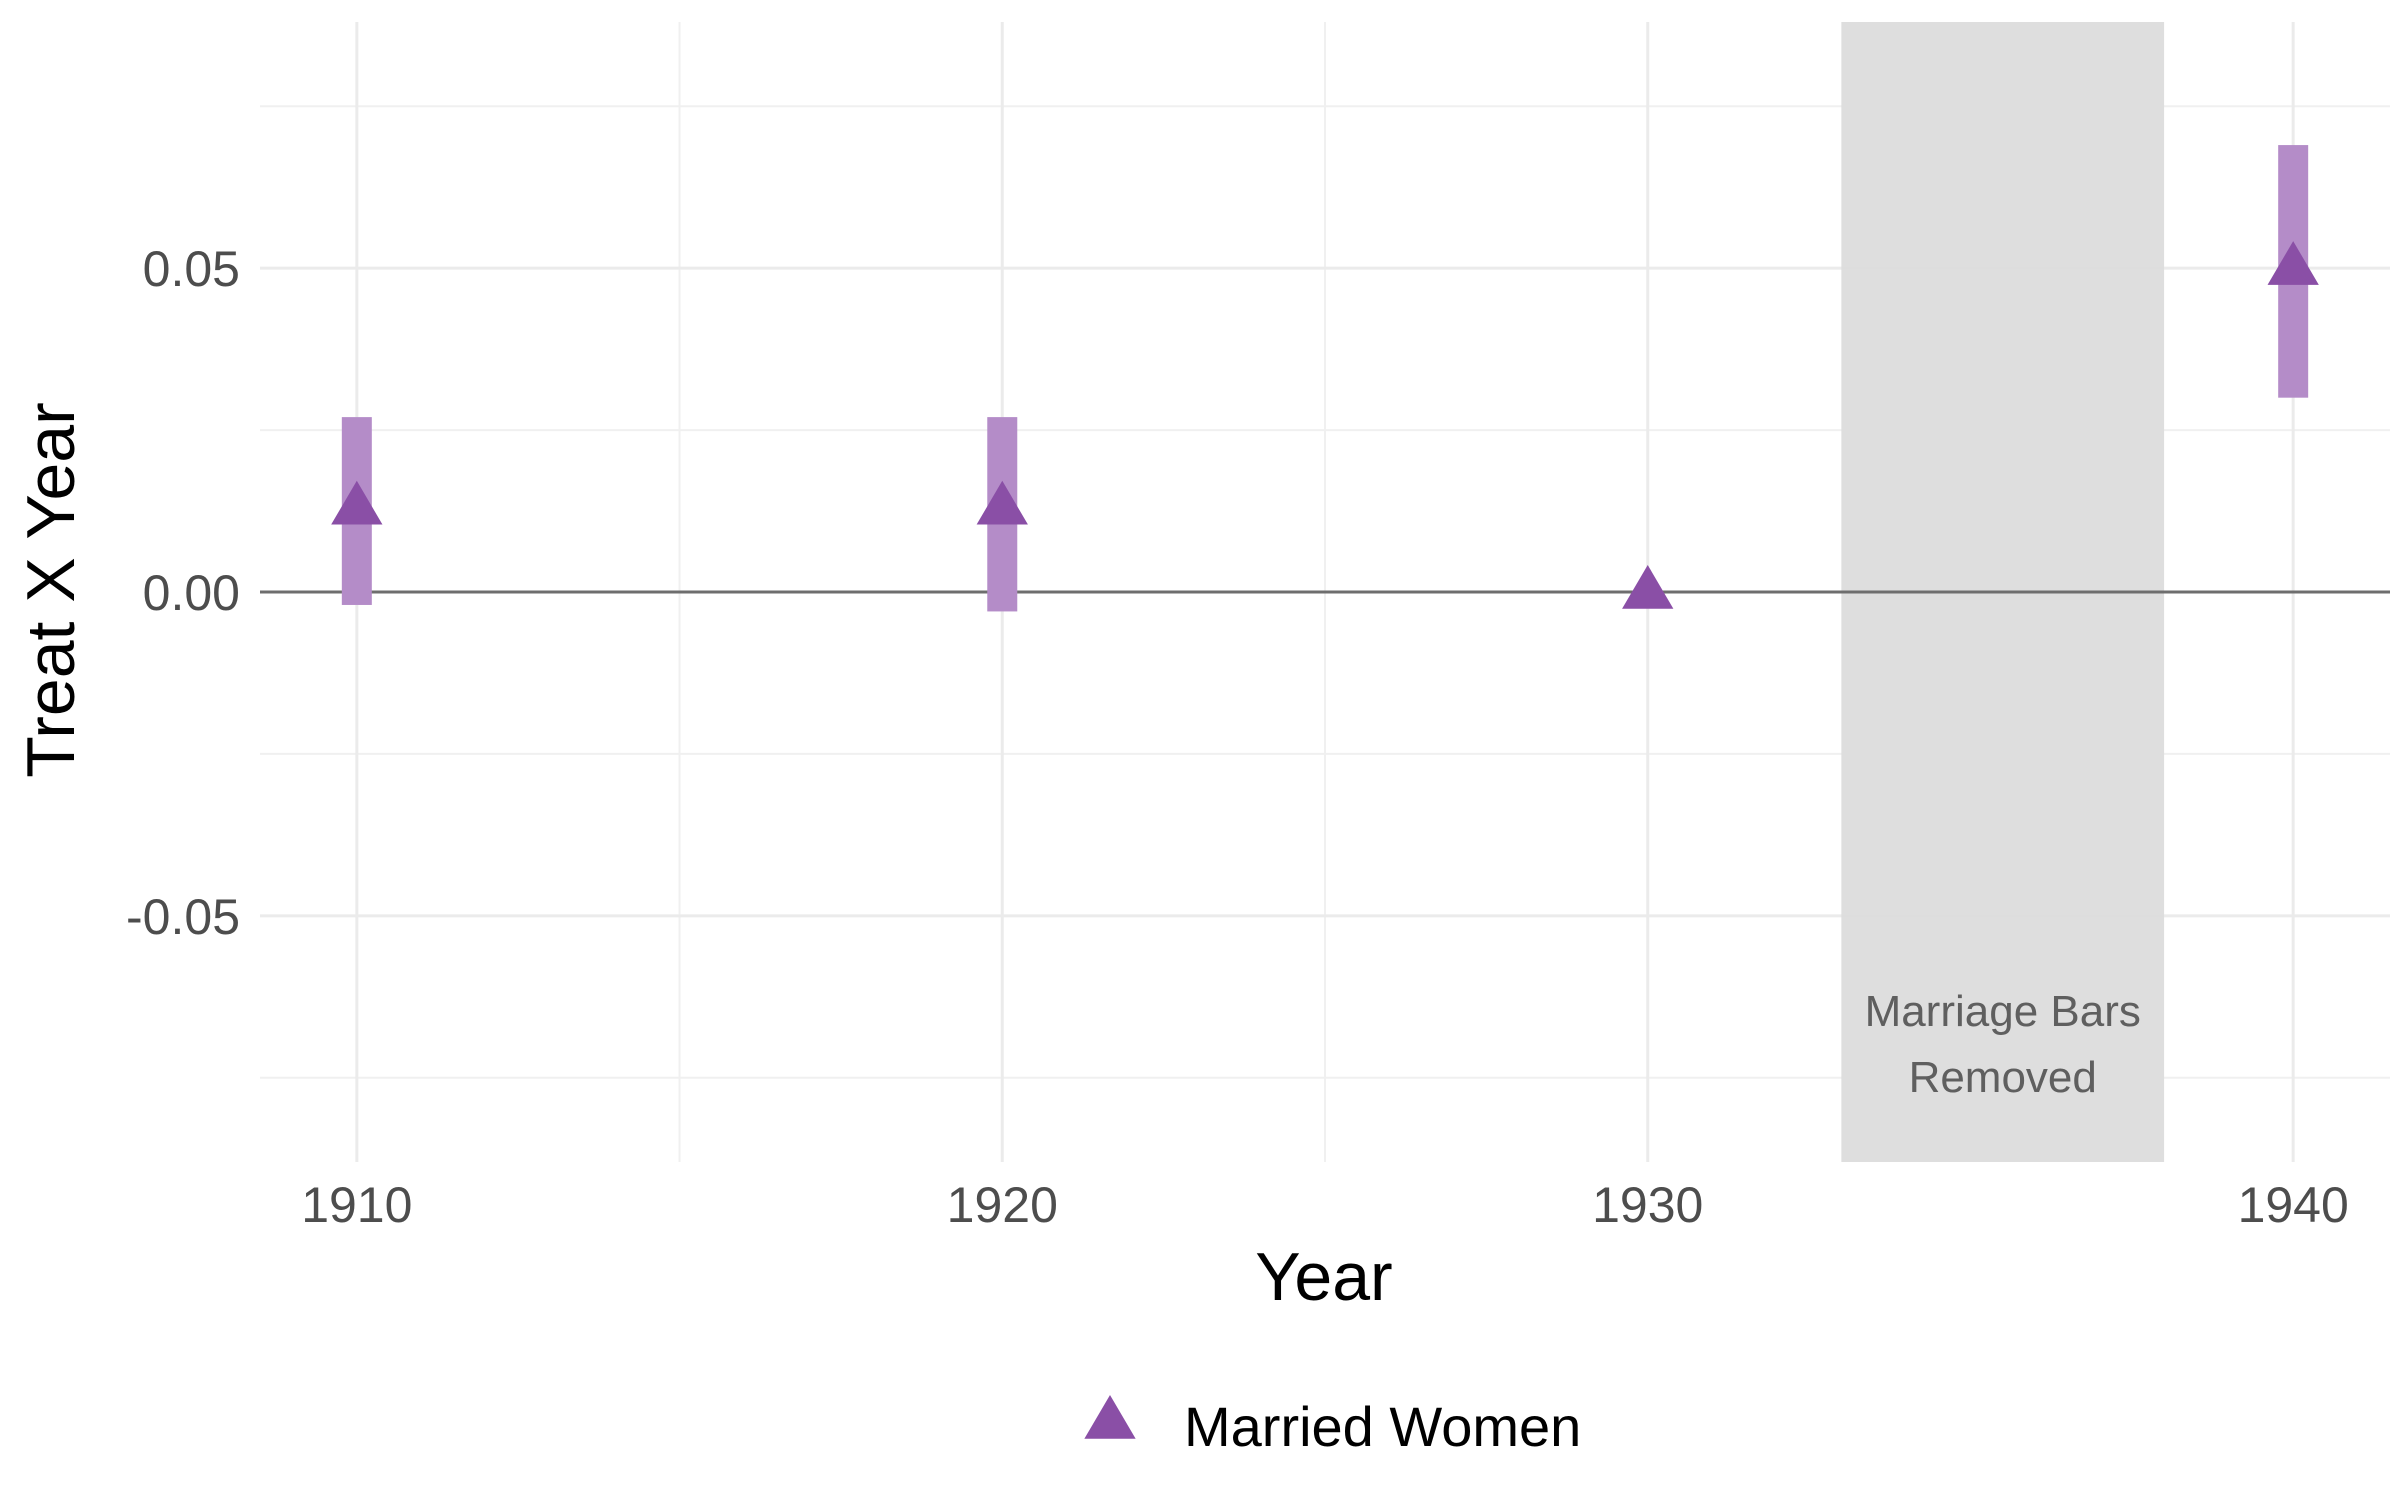 This screenshot has width=2400, height=1500. Describe the element at coordinates (183, 917) in the screenshot. I see `y-tick-label: -0.05` at that location.